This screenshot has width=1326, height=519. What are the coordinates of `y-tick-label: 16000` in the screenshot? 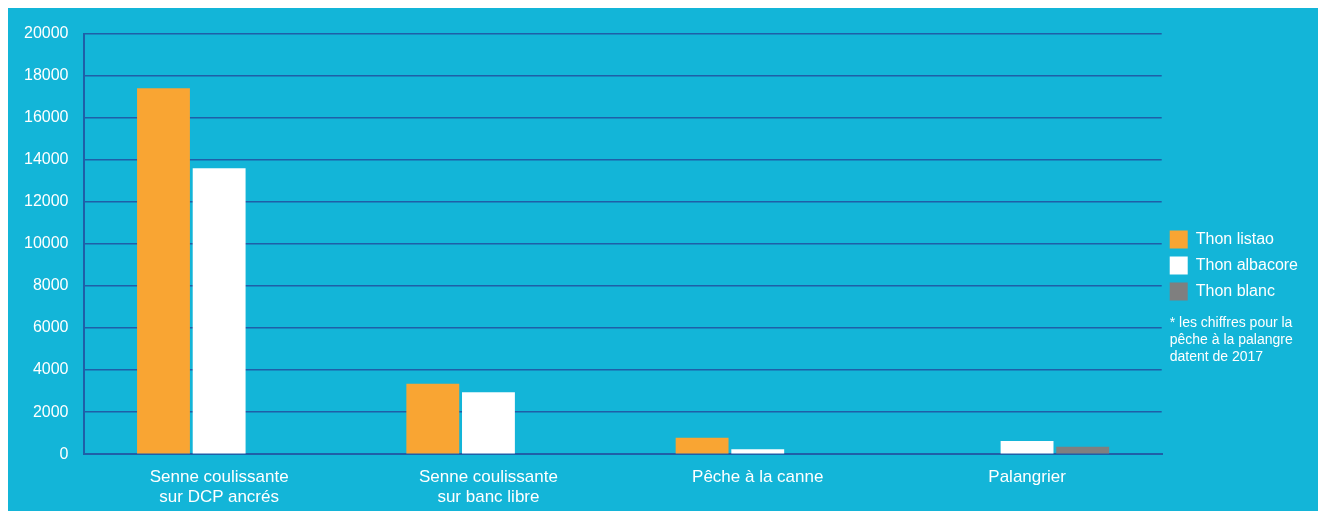 It's located at (46, 117).